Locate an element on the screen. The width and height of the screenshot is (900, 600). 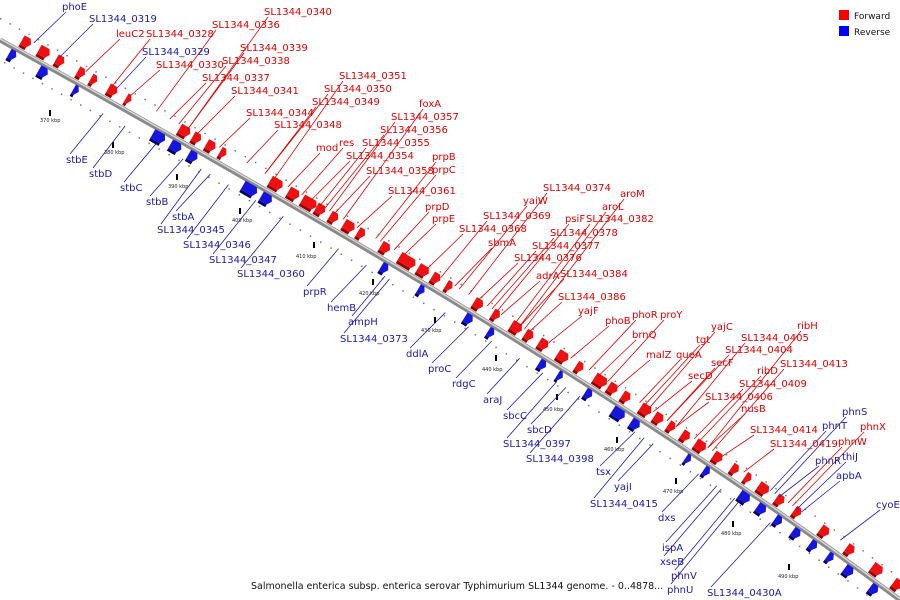
gene-label: phnV is located at coordinates (684, 576).